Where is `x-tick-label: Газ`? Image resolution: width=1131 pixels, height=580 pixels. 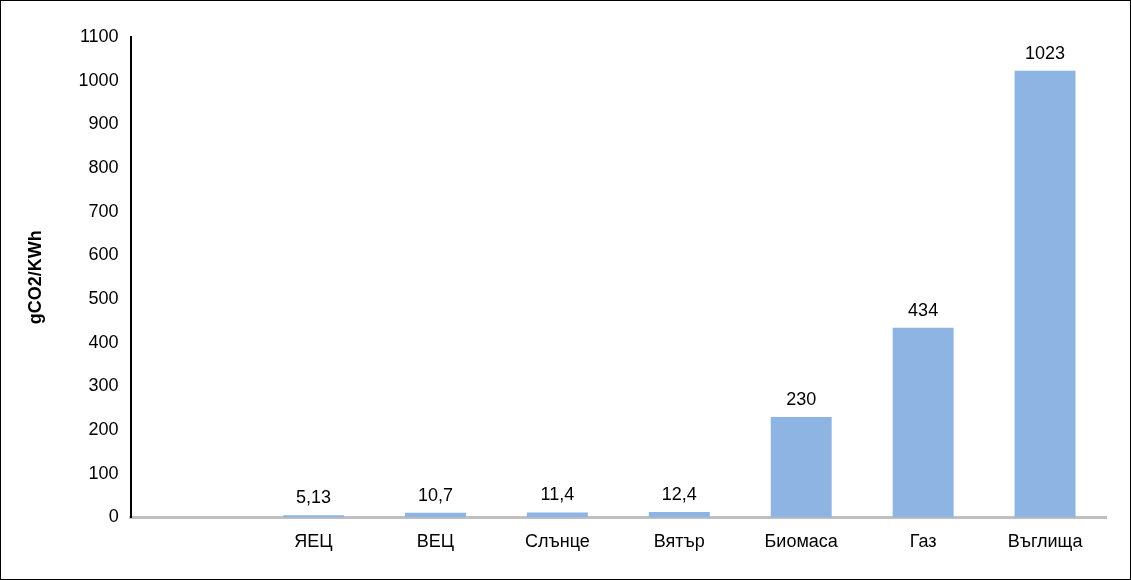
x-tick-label: Газ is located at coordinates (923, 541).